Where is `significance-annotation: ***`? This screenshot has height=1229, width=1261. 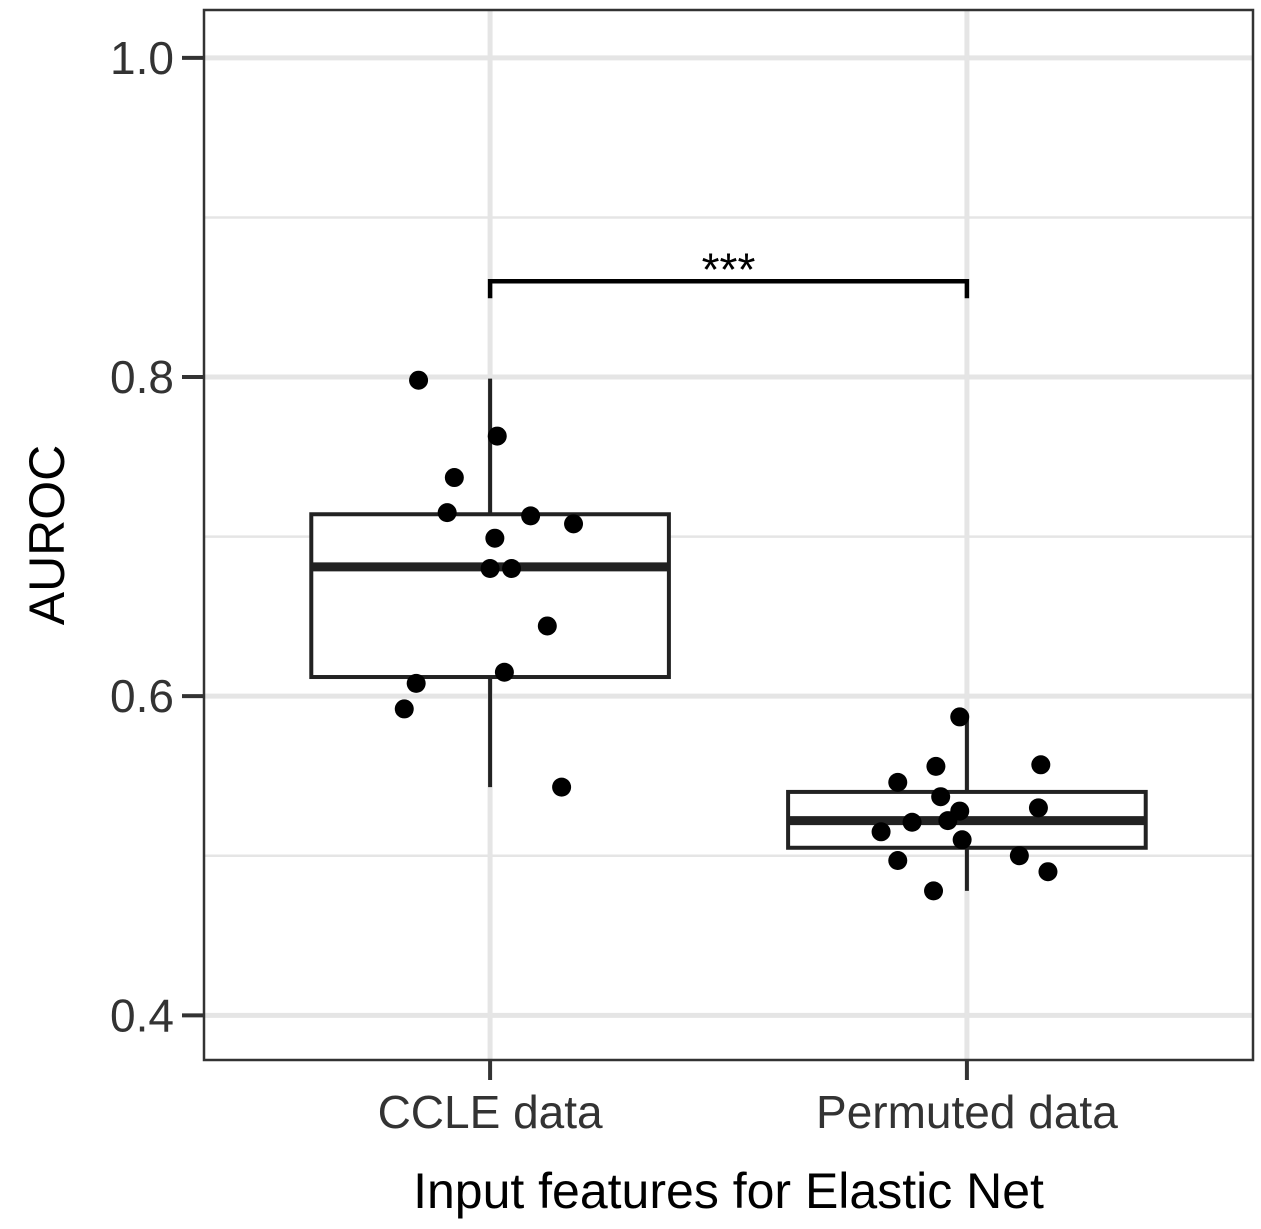 significance-annotation: *** is located at coordinates (728, 271).